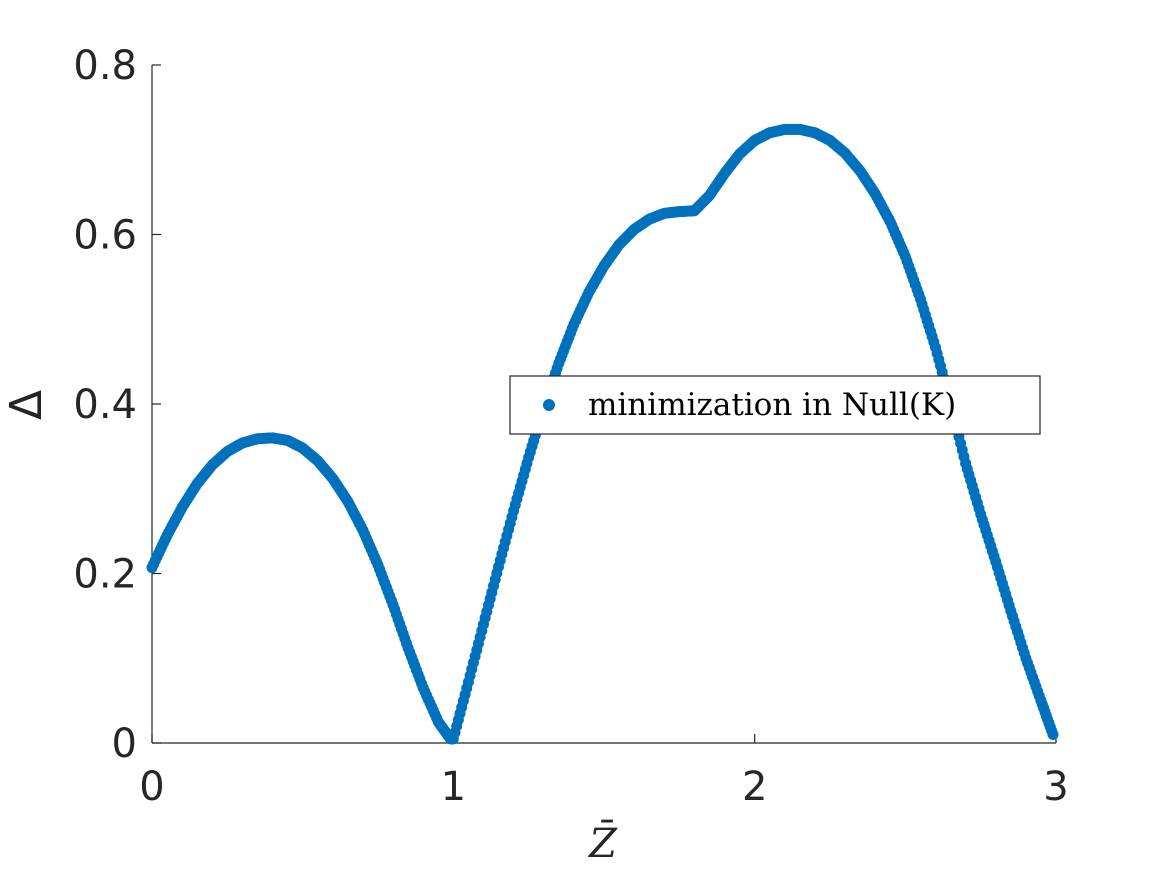 This screenshot has height=875, width=1167. What do you see at coordinates (105, 575) in the screenshot?
I see `y-tick-label: 0.2` at bounding box center [105, 575].